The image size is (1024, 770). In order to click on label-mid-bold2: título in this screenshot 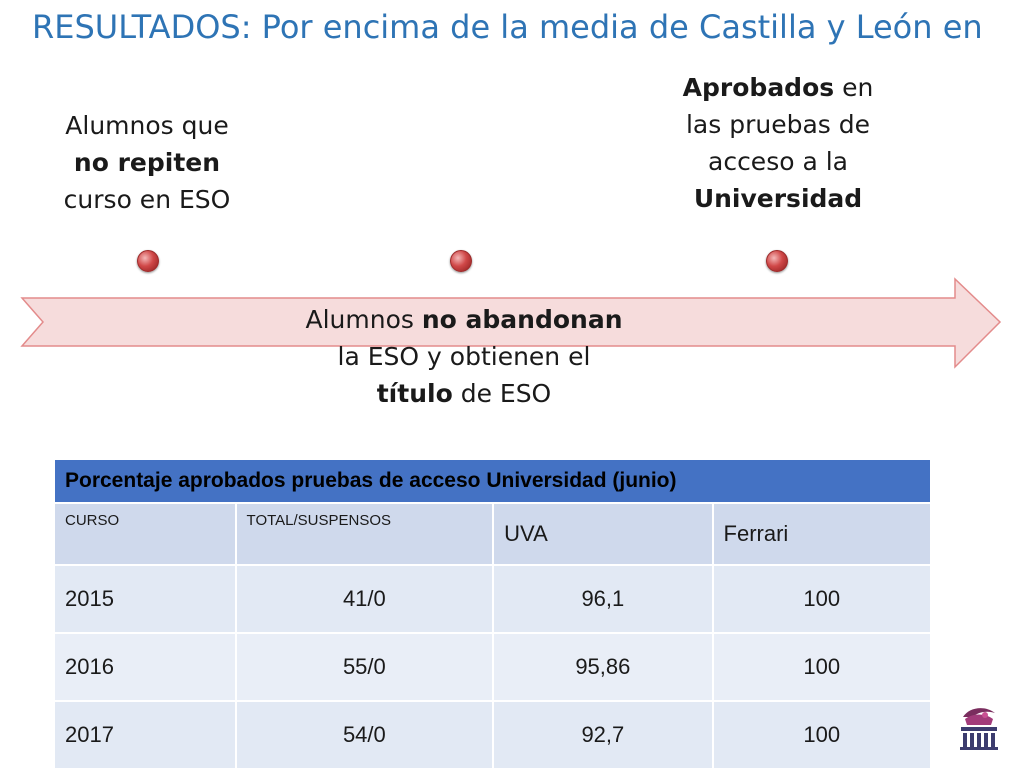, I will do `click(414, 393)`.